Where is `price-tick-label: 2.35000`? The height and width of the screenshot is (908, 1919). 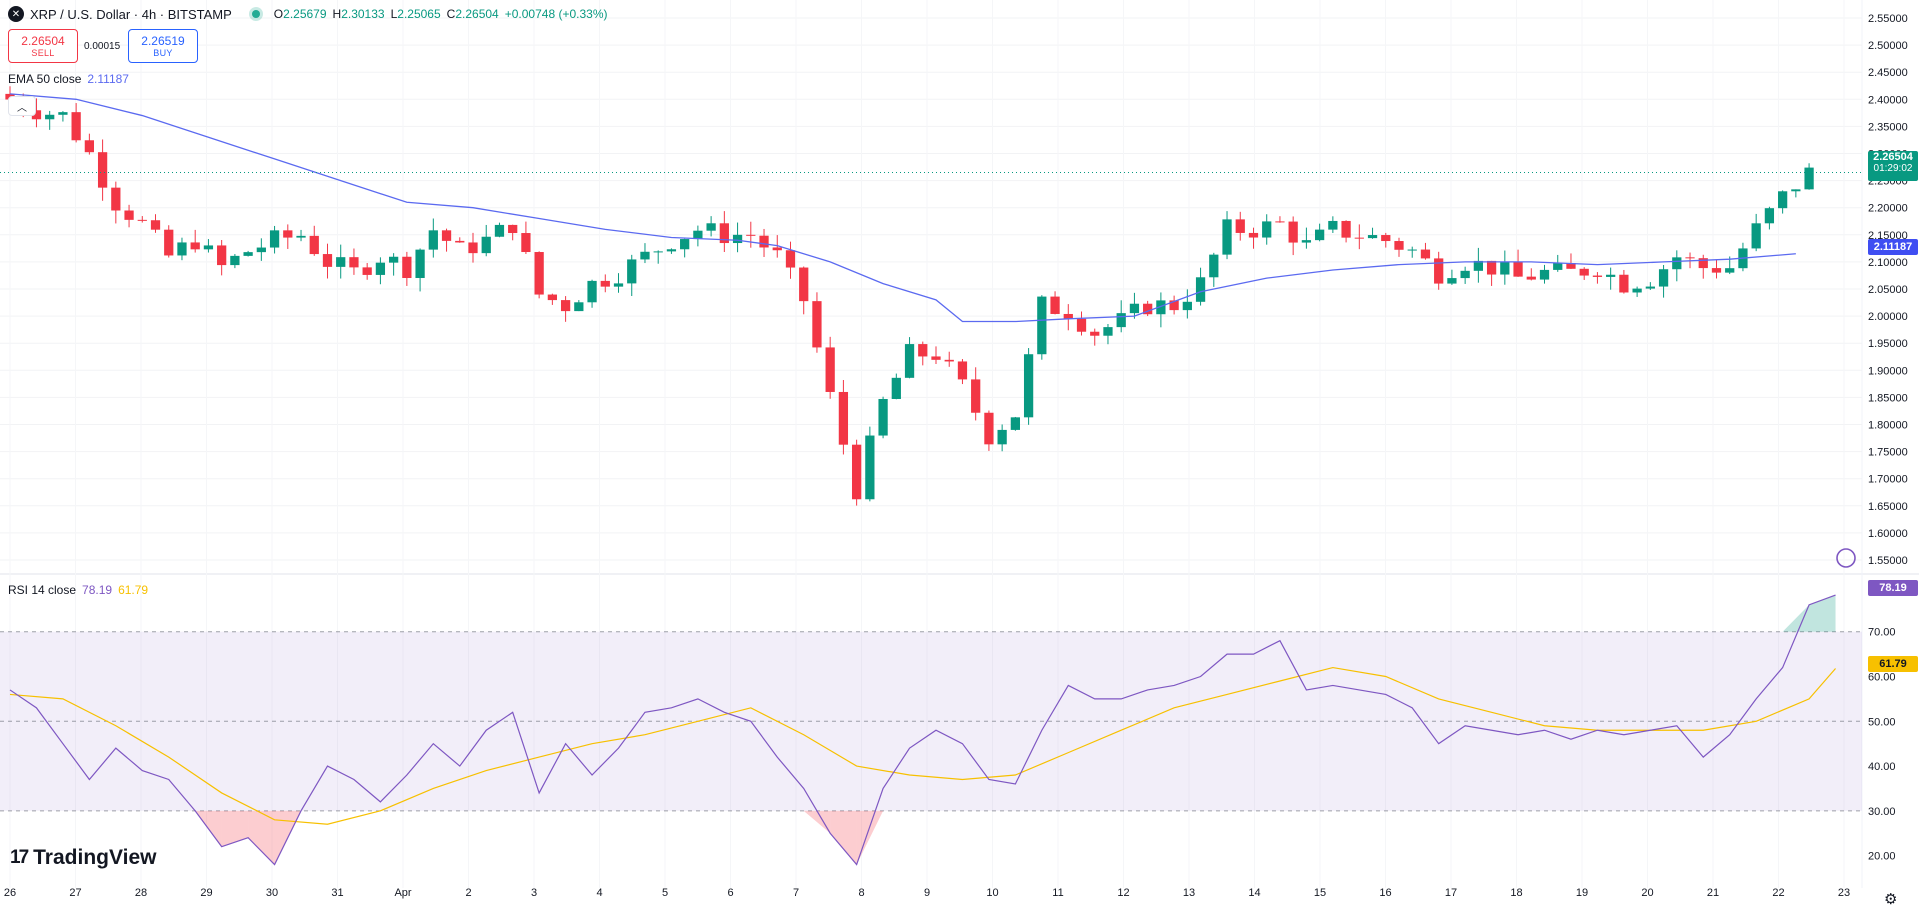
price-tick-label: 2.35000 is located at coordinates (1888, 127).